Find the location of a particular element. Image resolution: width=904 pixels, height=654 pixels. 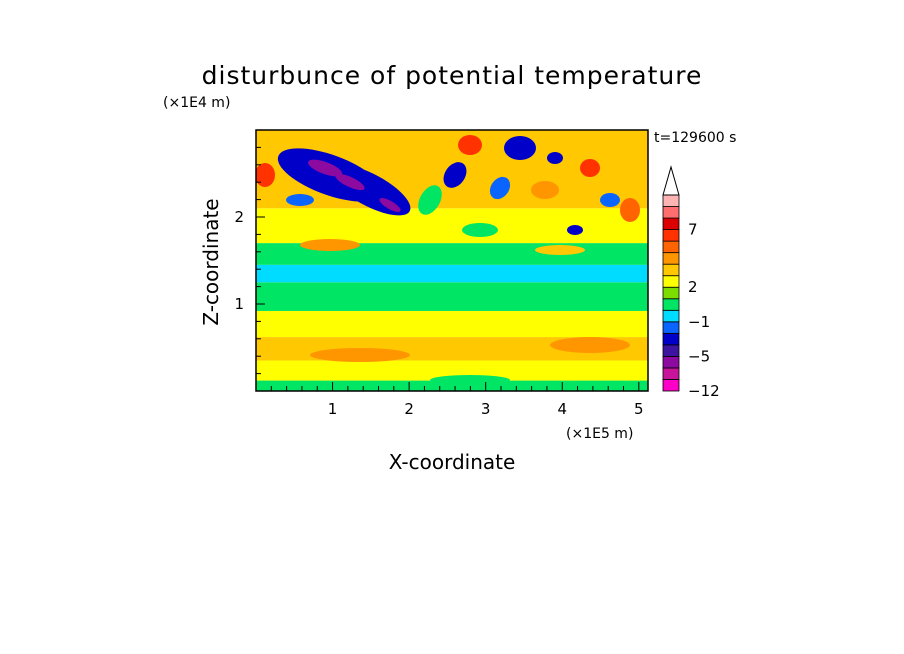

colorbar is located at coordinates (671, 278).